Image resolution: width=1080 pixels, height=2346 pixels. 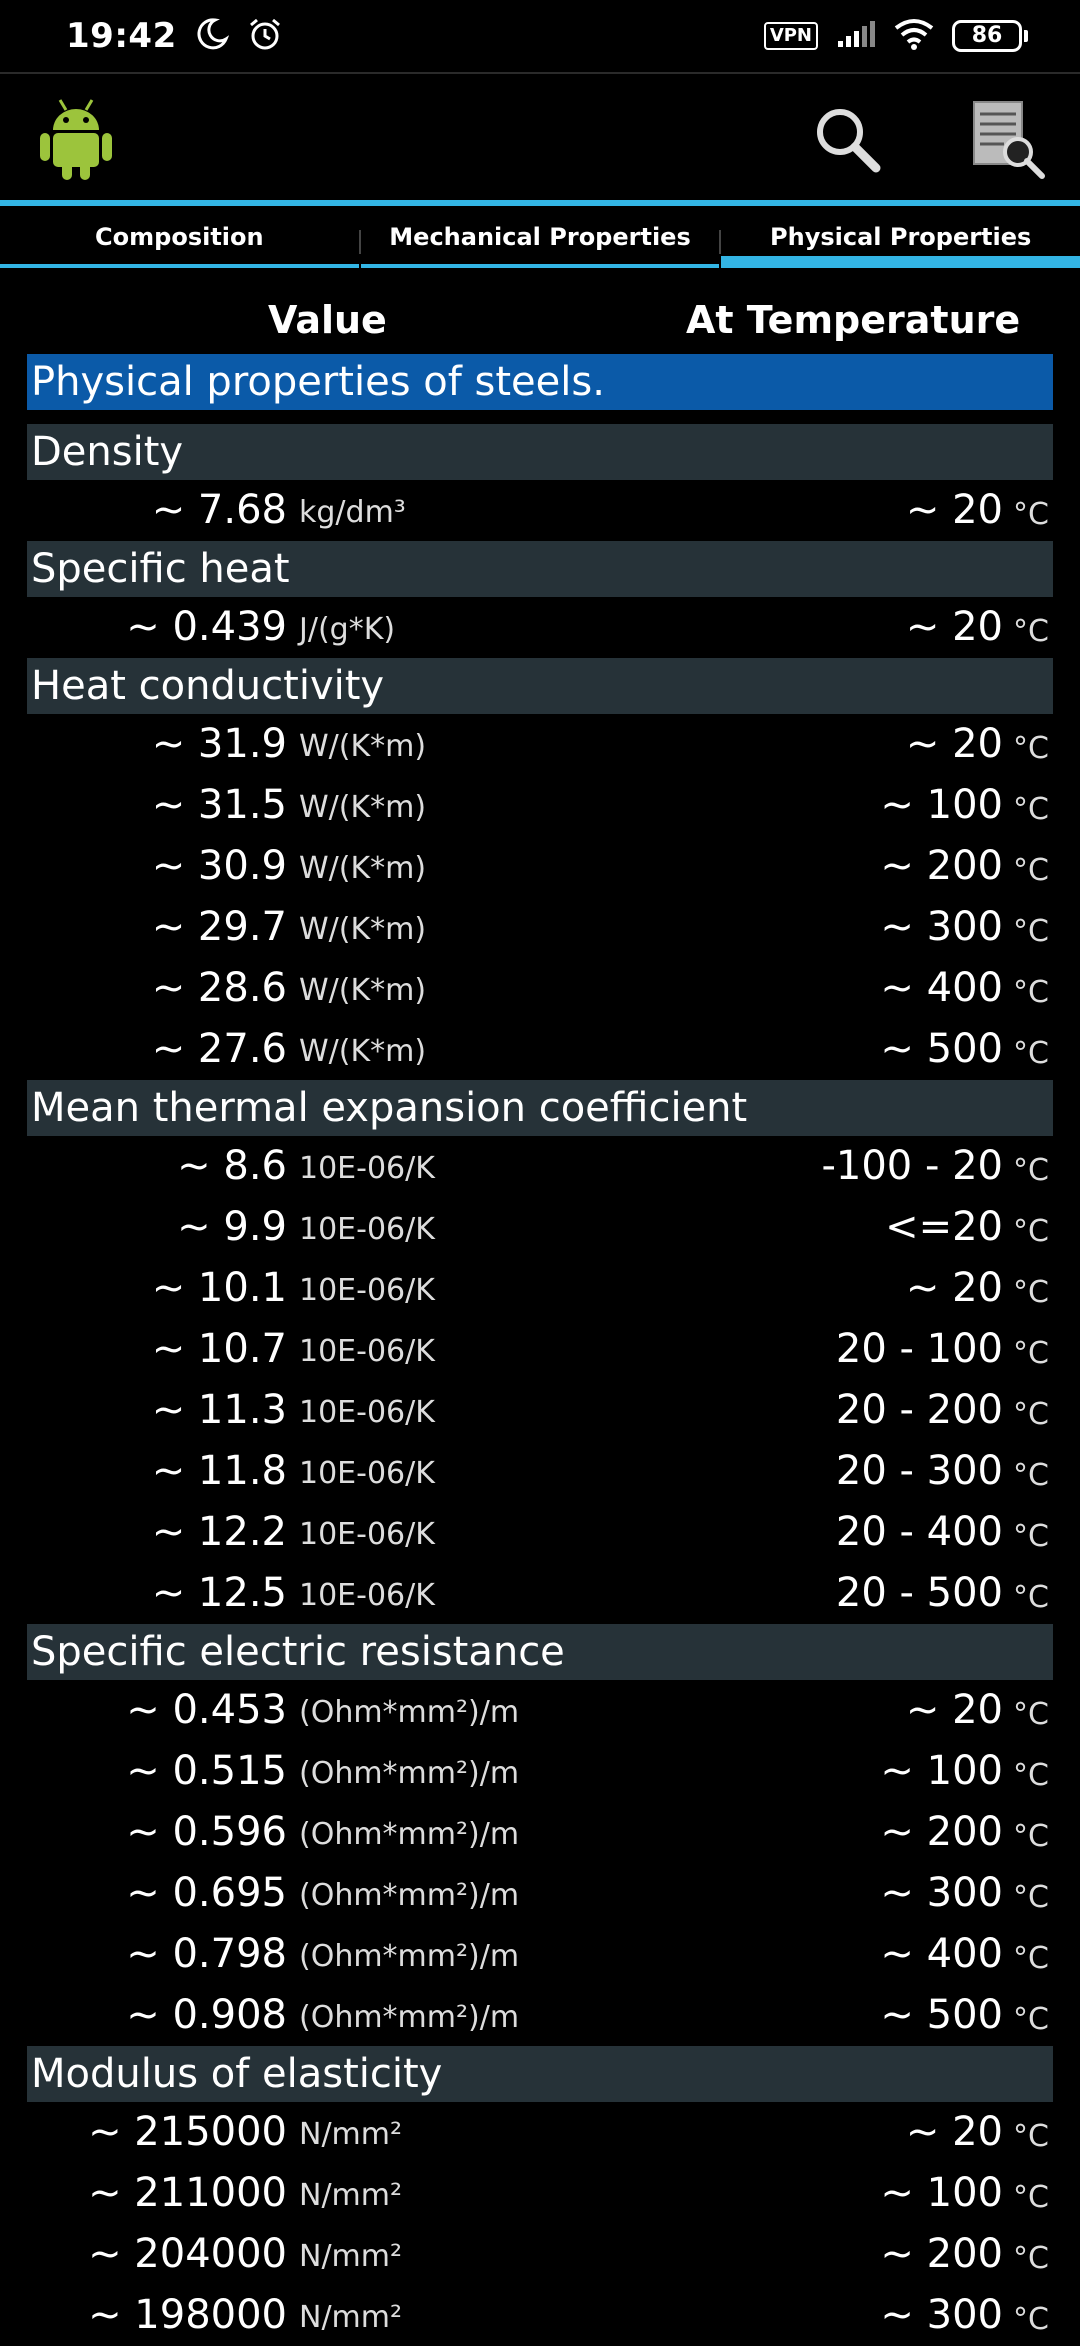 I want to click on document-search-button, so click(x=1008, y=139).